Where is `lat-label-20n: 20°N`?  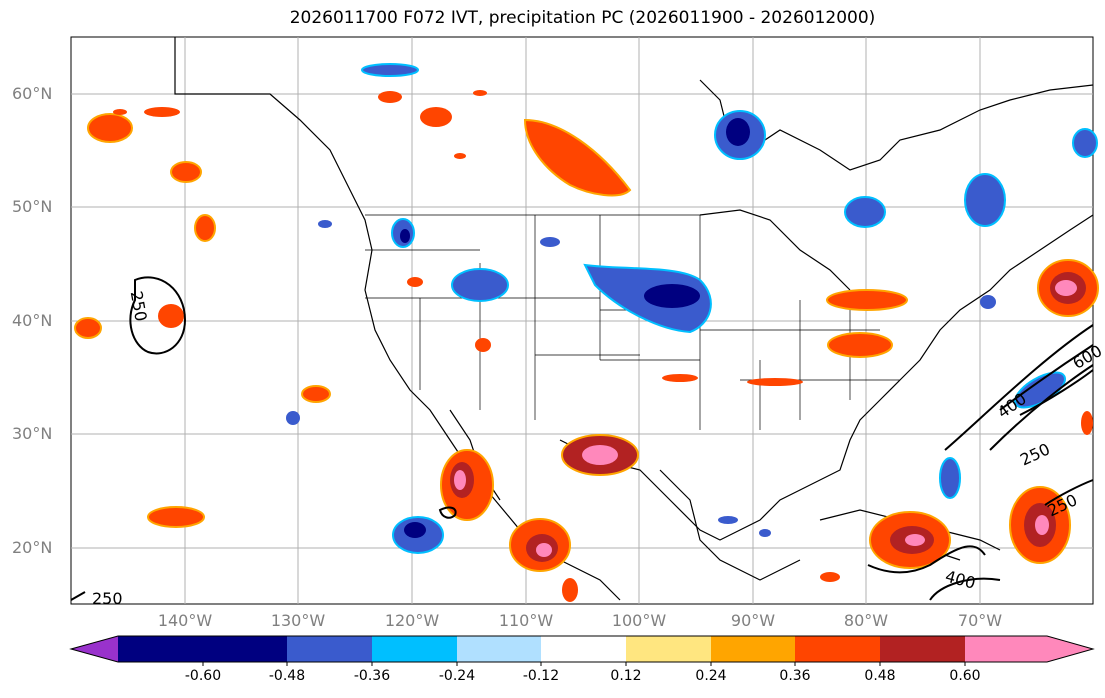 lat-label-20n: 20°N is located at coordinates (32, 547).